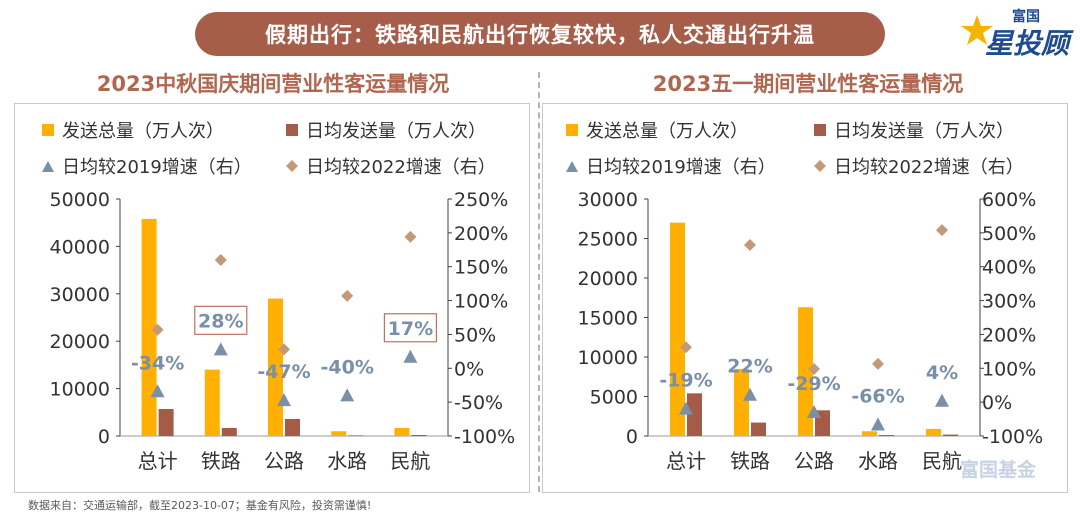 Image resolution: width=1080 pixels, height=515 pixels. I want to click on right-tick-label: 500%, so click(1009, 234).